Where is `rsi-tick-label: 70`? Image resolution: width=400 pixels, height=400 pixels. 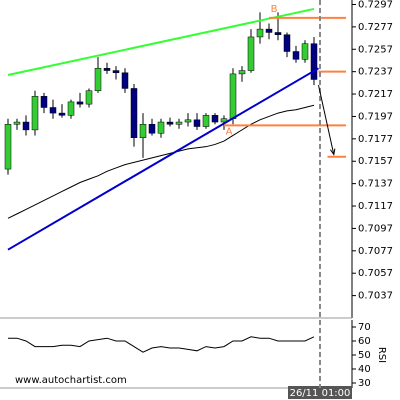
rsi-tick-label: 70 is located at coordinates (364, 327).